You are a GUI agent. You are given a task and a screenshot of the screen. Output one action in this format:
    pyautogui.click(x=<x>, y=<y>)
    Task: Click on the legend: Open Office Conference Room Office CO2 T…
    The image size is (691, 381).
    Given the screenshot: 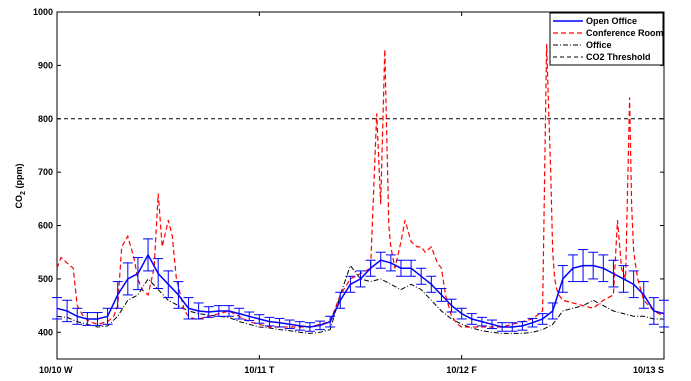 What is the action you would take?
    pyautogui.click(x=606, y=39)
    